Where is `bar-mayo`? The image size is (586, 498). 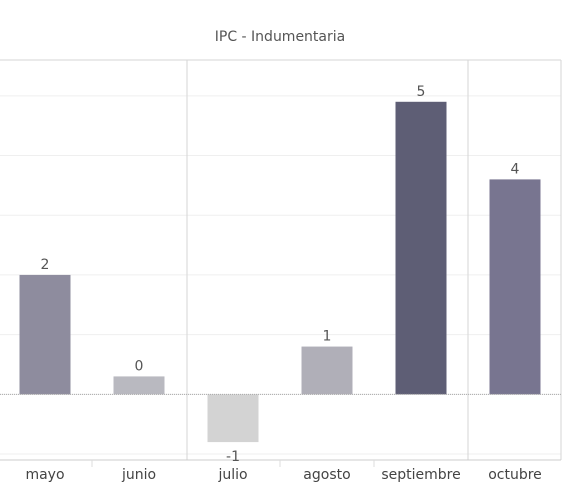
bar-mayo is located at coordinates (45, 334).